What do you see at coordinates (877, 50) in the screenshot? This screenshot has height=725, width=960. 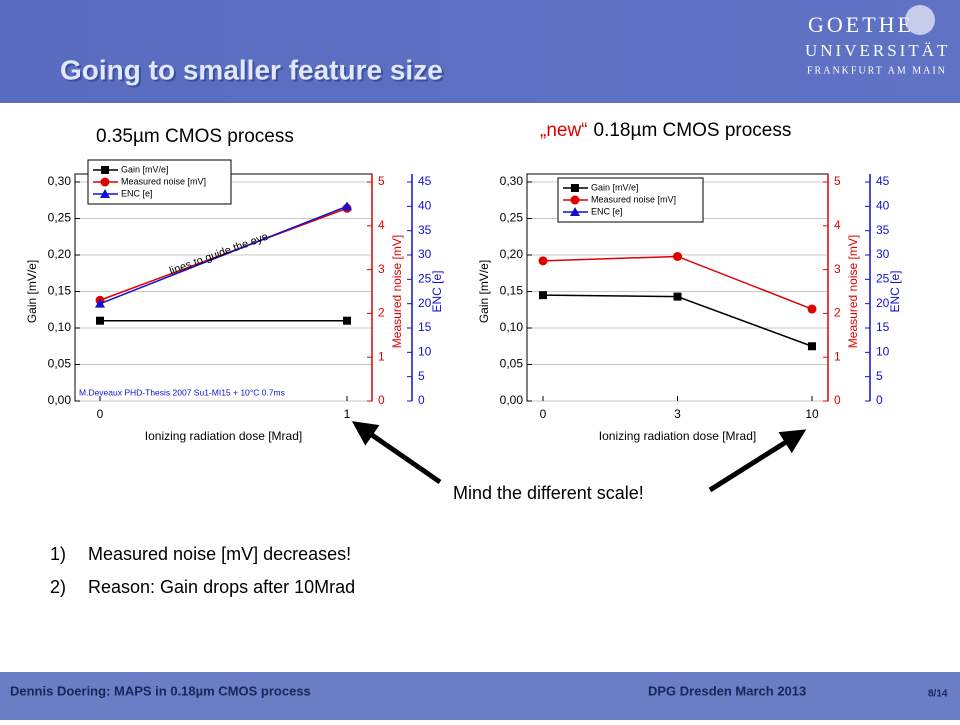 I see `logo-line: UNIVERSITÄT` at bounding box center [877, 50].